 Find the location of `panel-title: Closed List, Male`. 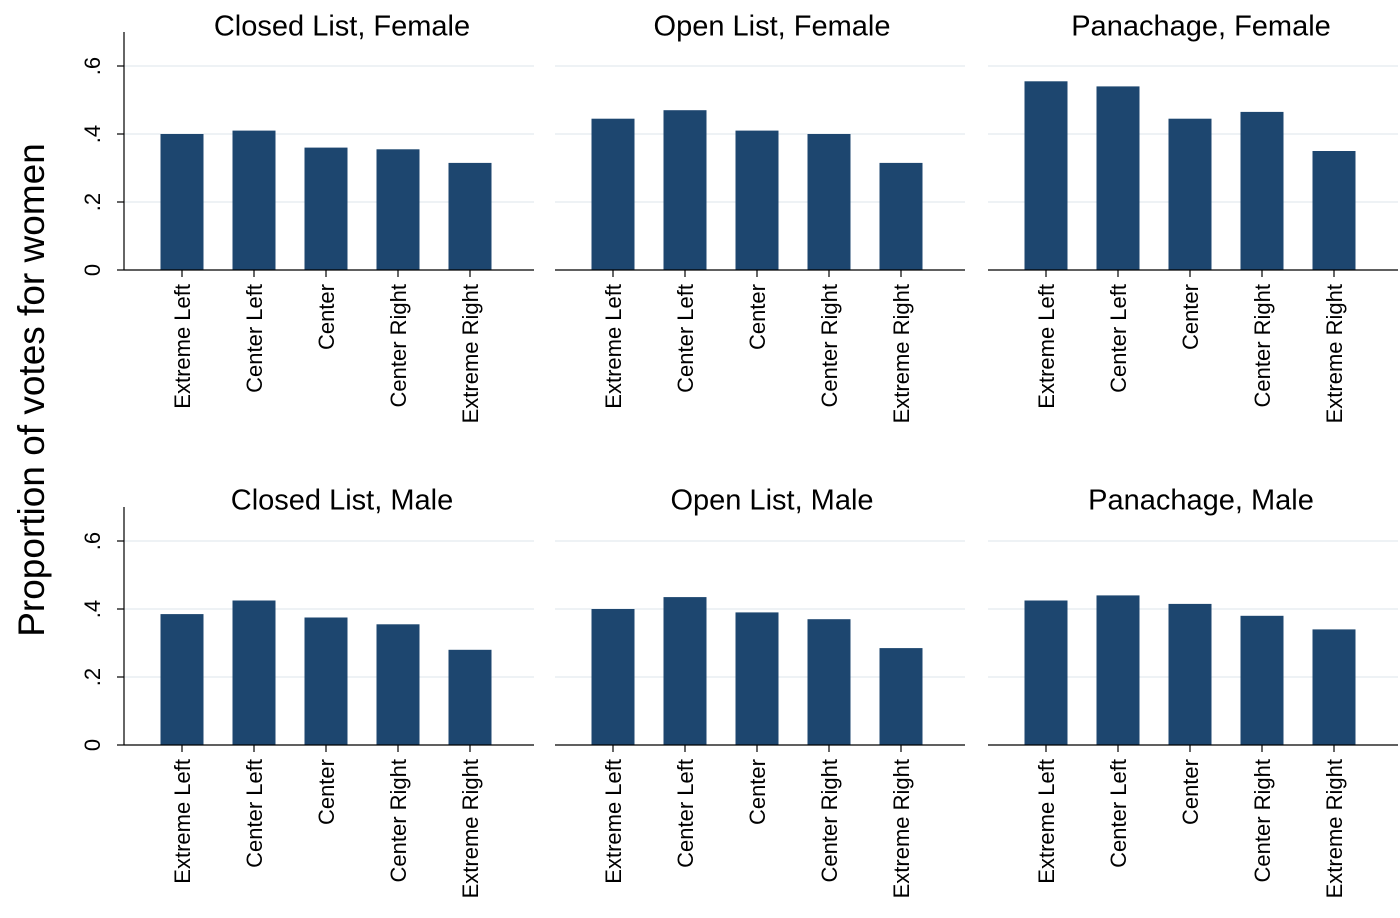

panel-title: Closed List, Male is located at coordinates (342, 501).